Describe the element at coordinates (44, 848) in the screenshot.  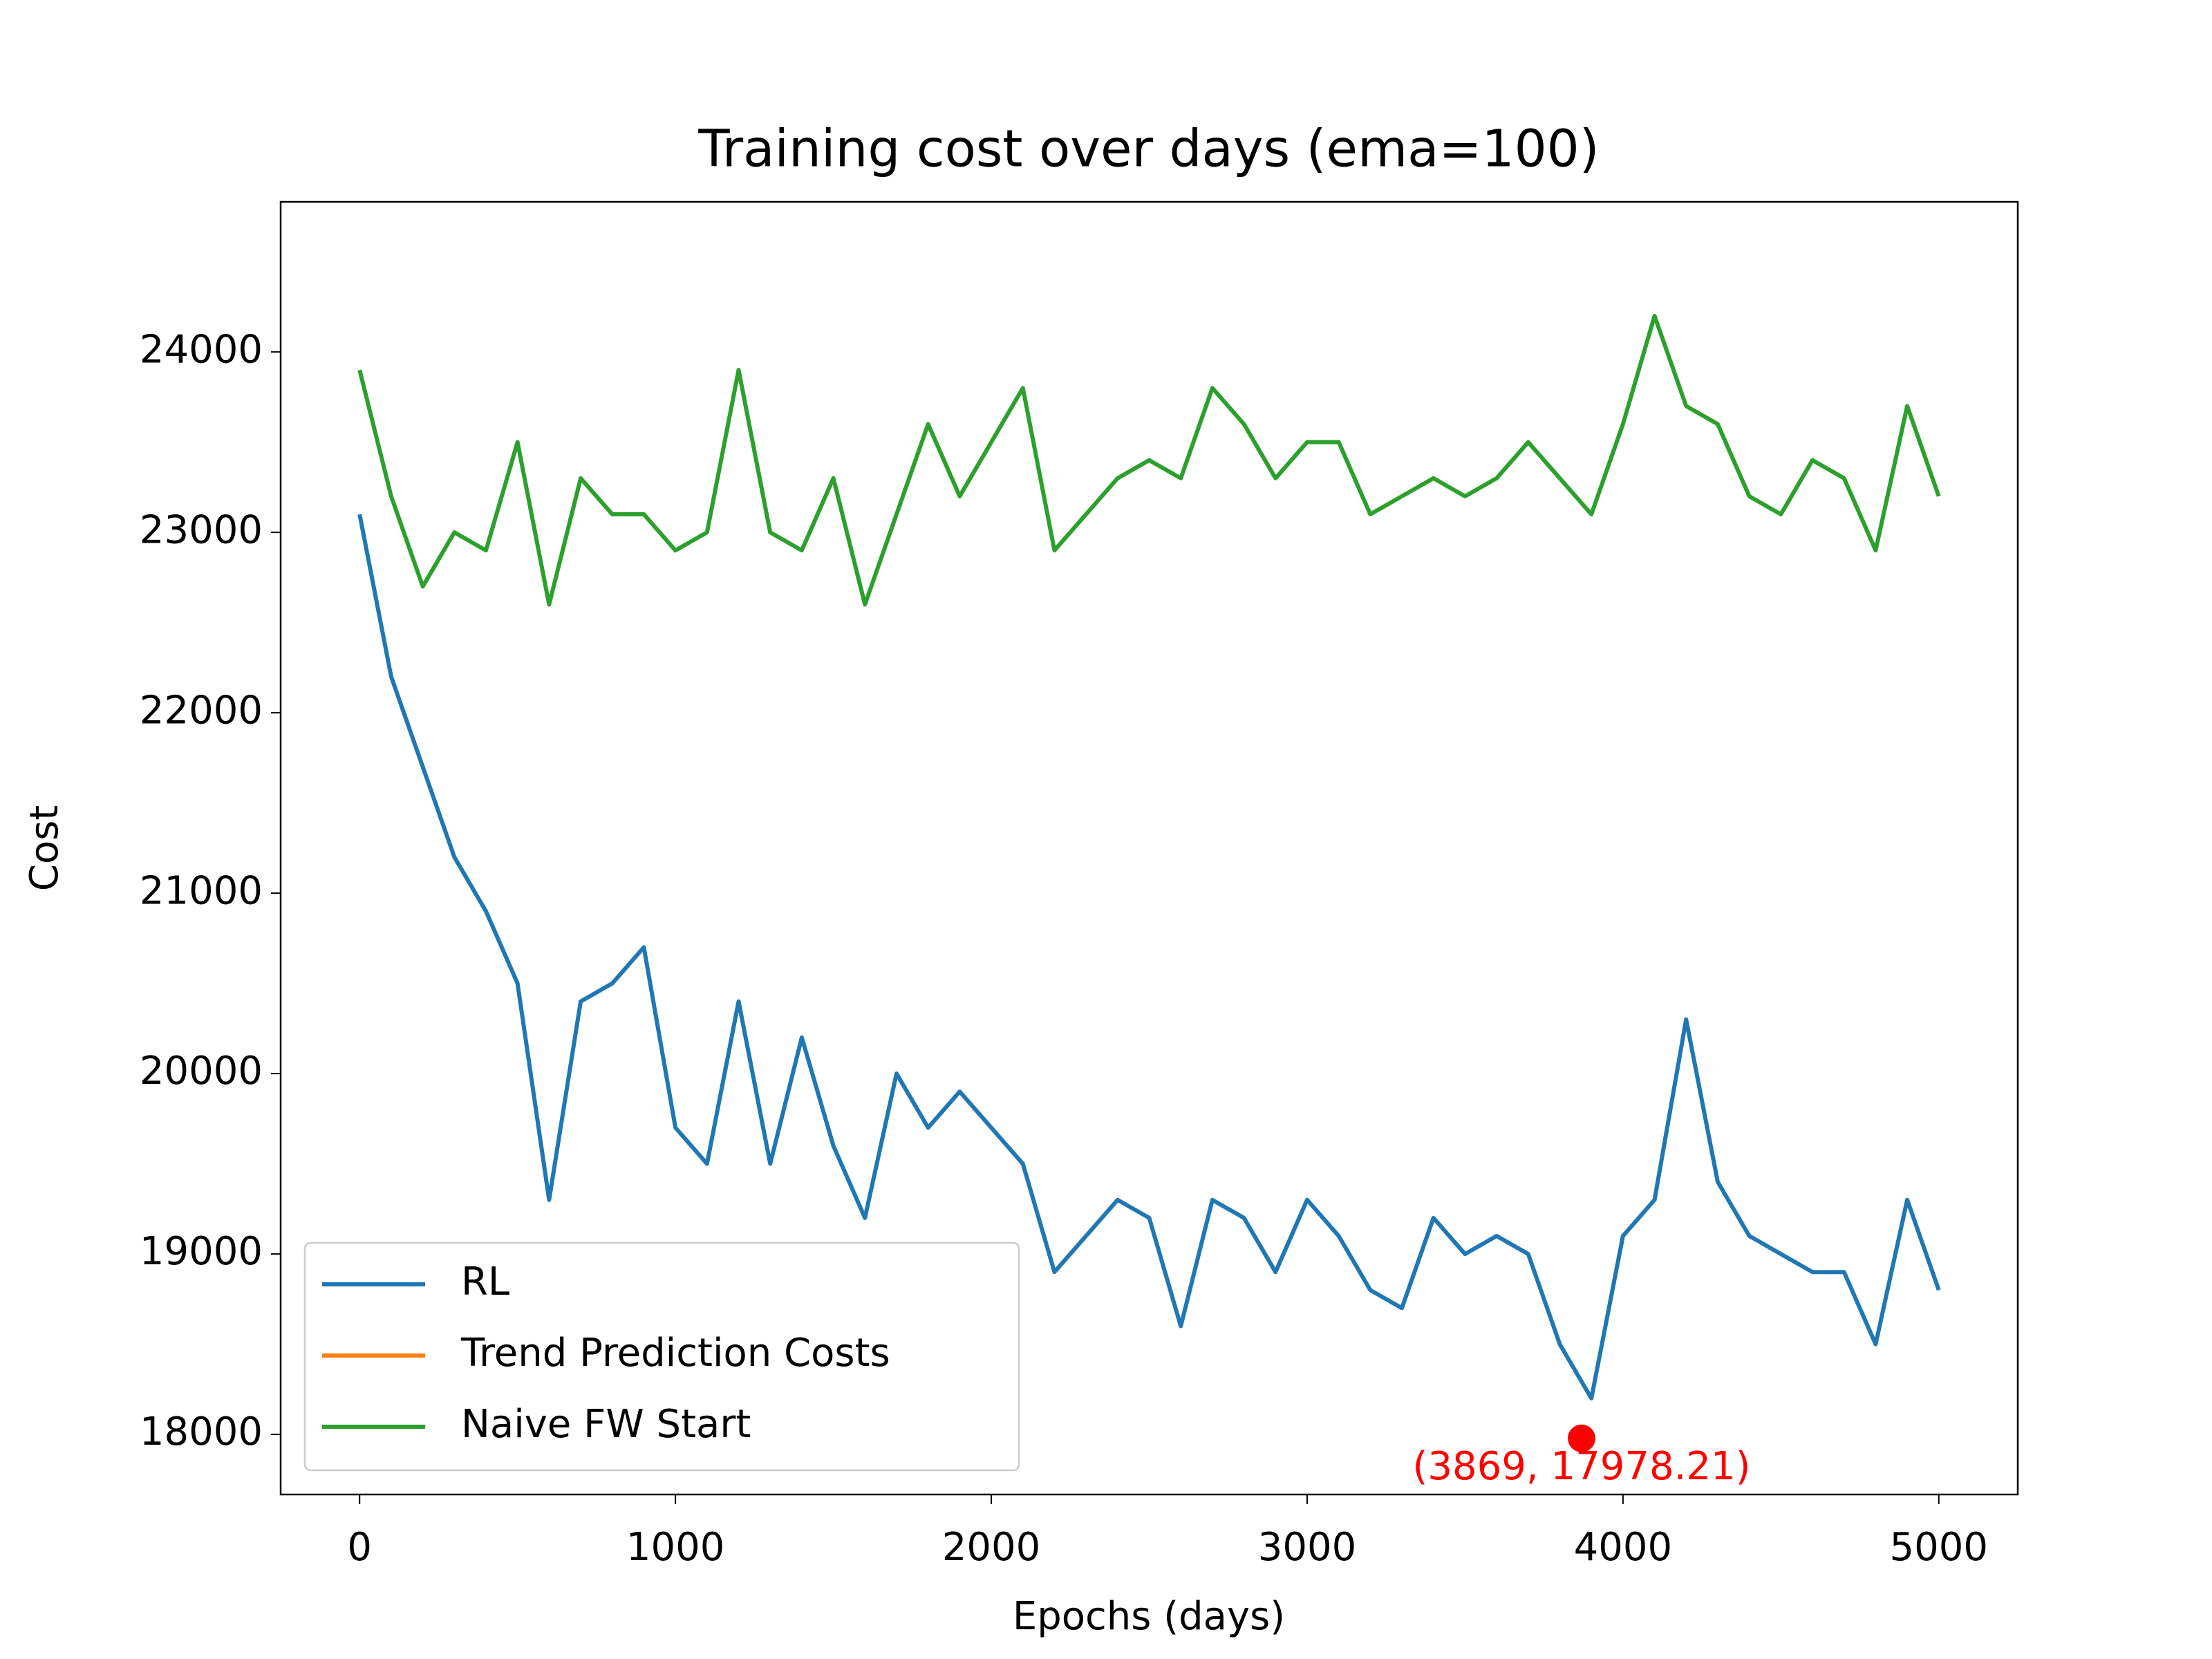
I see `y-axis-label: Cost` at that location.